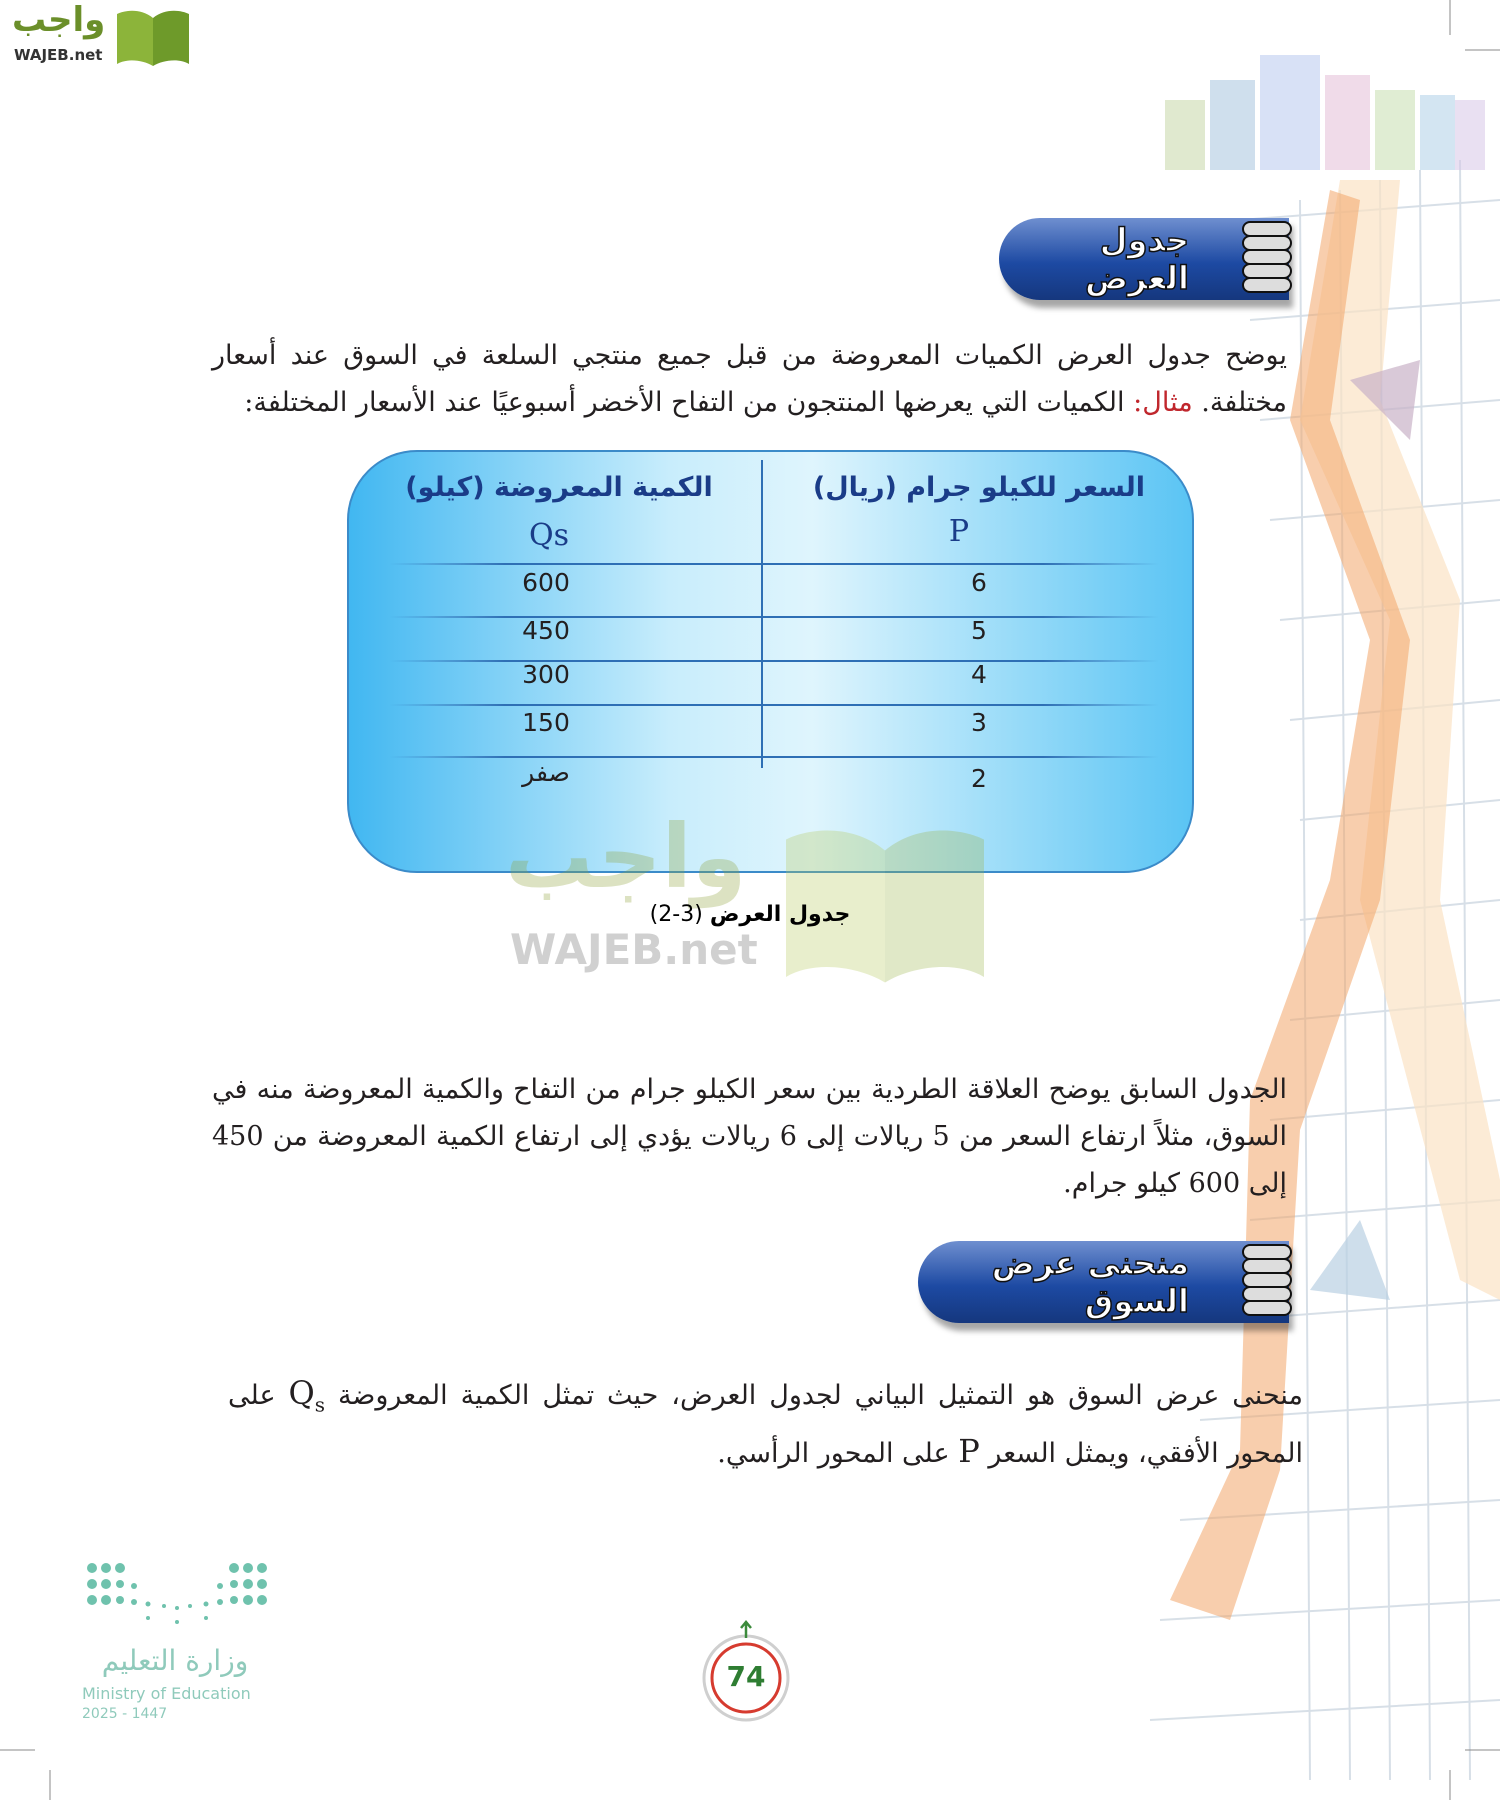 Image resolution: width=1500 pixels, height=1800 pixels. I want to click on quantity-cell: صفر, so click(546, 772).